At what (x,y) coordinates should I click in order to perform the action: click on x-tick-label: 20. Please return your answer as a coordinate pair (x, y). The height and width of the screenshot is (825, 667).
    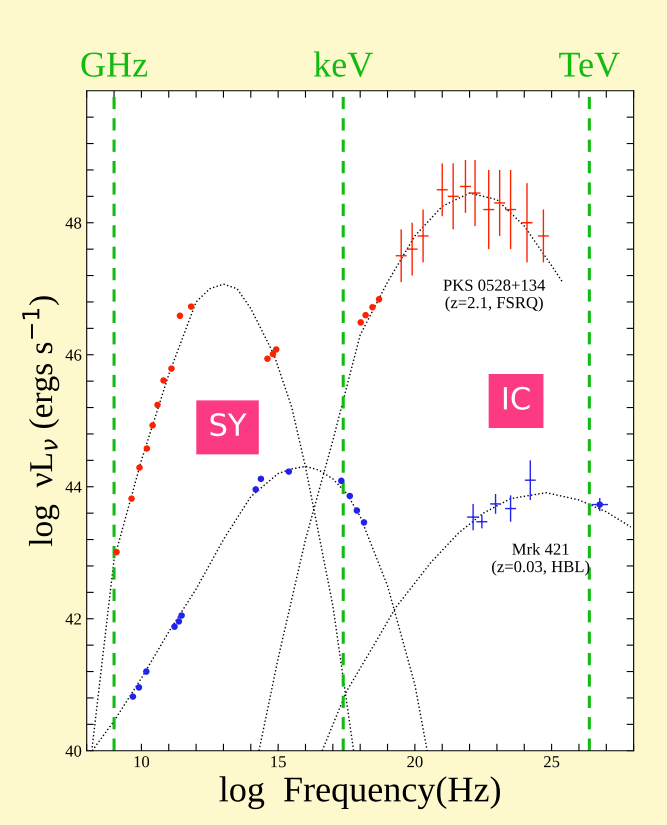
    Looking at the image, I should click on (415, 762).